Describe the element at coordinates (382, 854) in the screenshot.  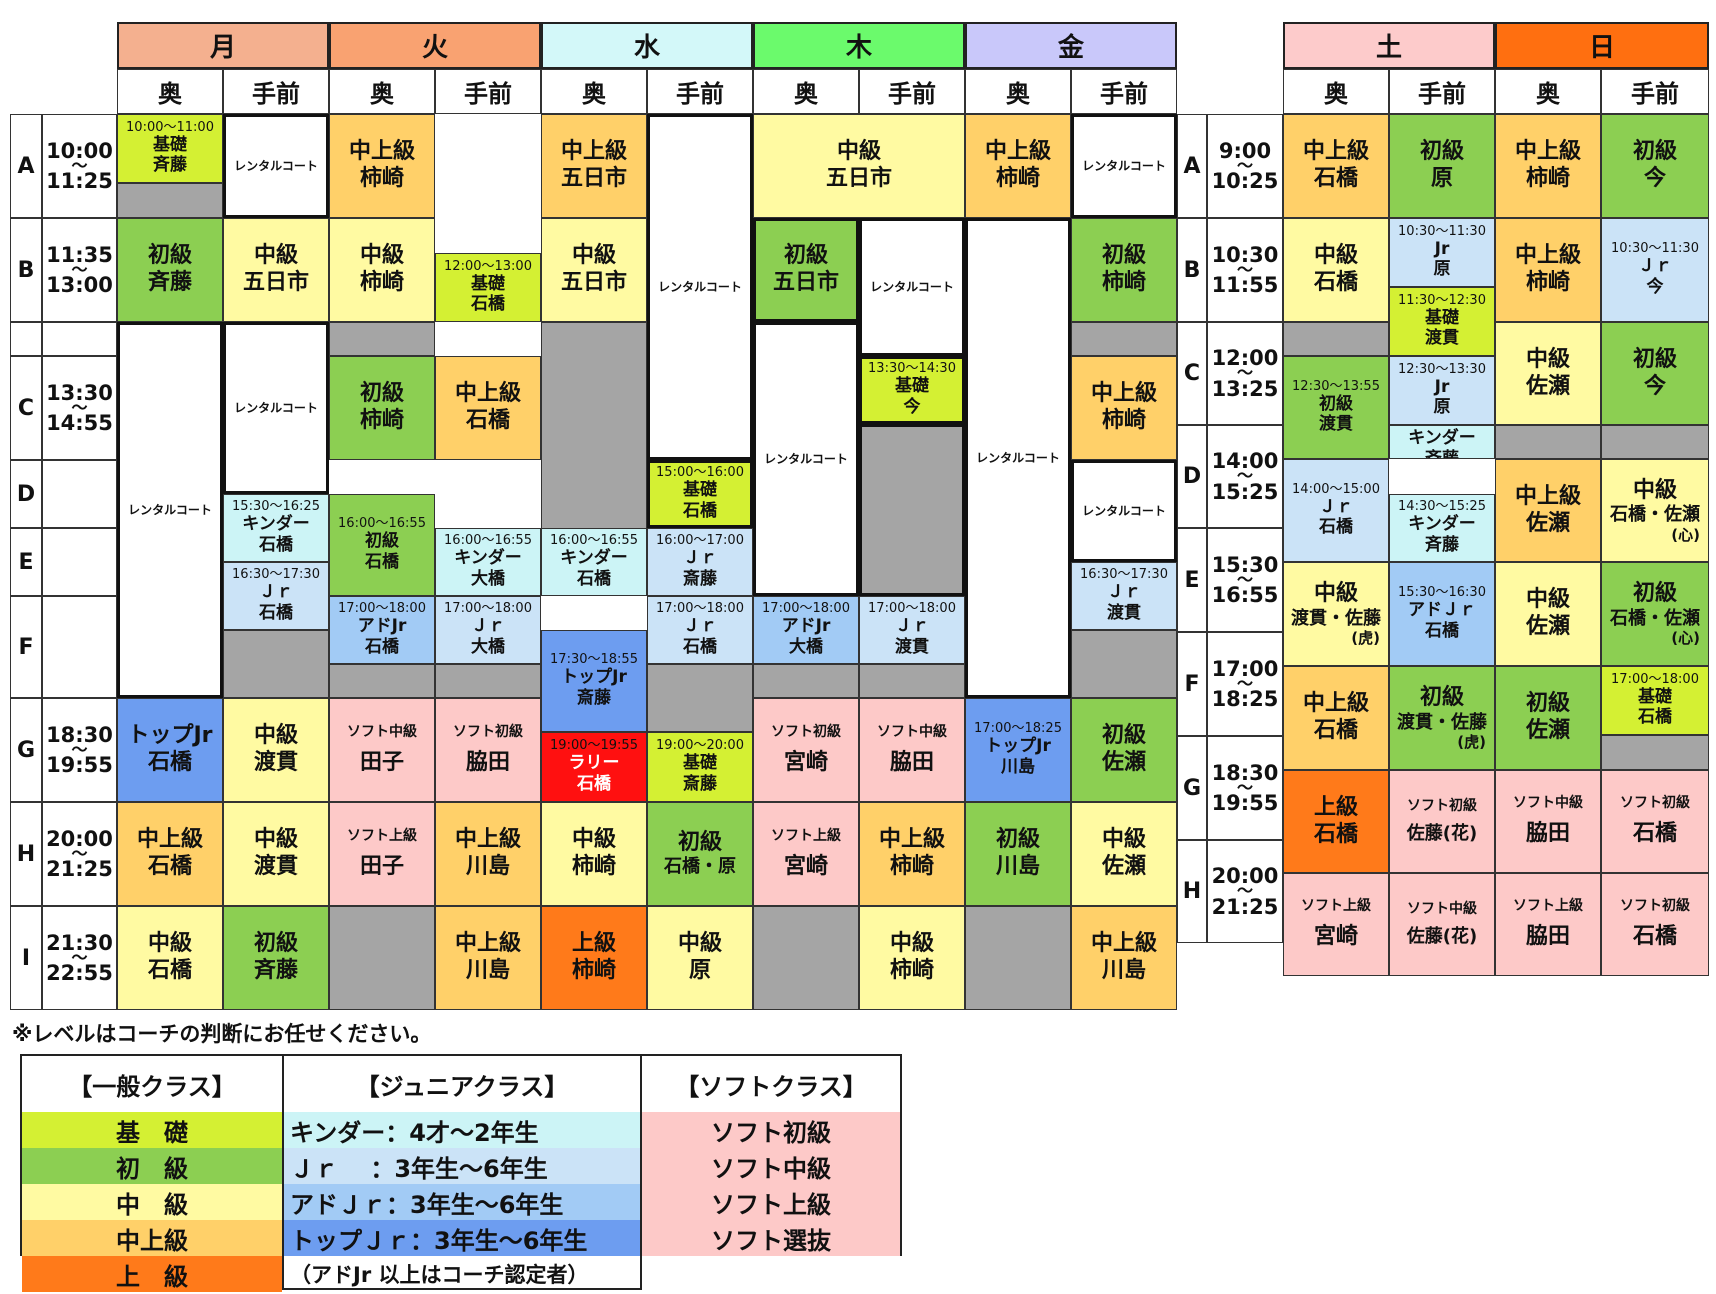
I see `class-slot: ソフト上級 田子` at that location.